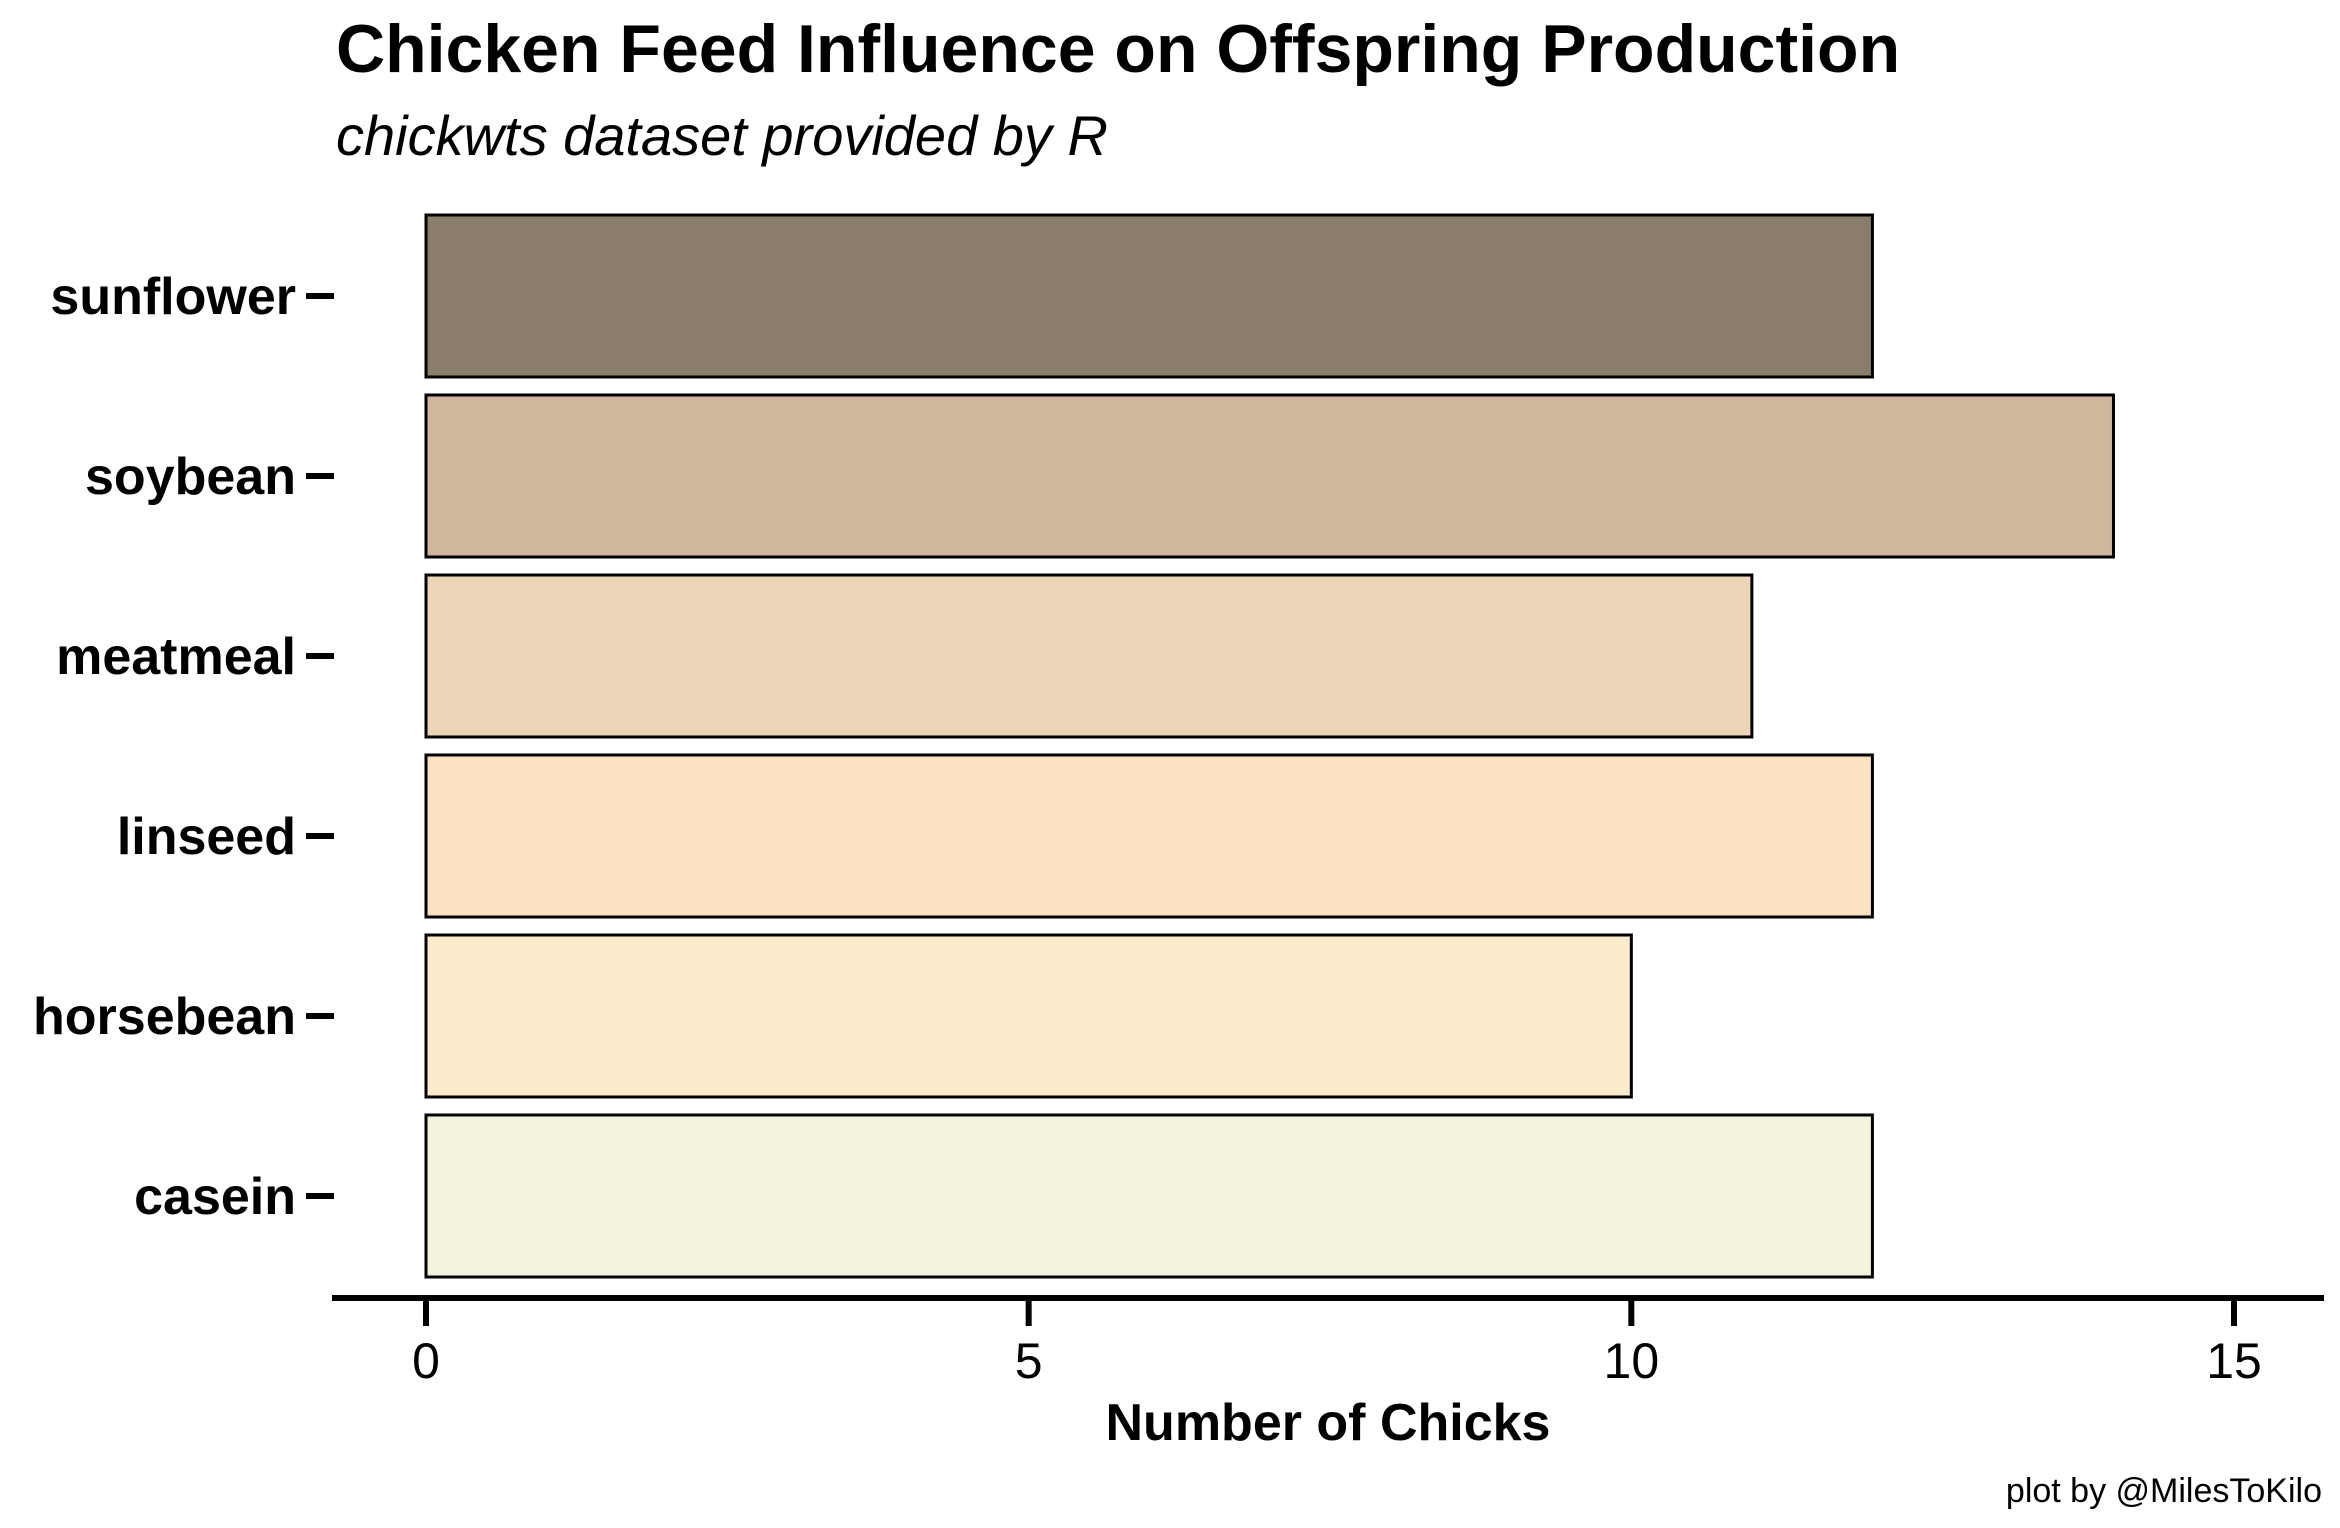  What do you see at coordinates (164, 1017) in the screenshot?
I see `category-label-horsebean: horsebean` at bounding box center [164, 1017].